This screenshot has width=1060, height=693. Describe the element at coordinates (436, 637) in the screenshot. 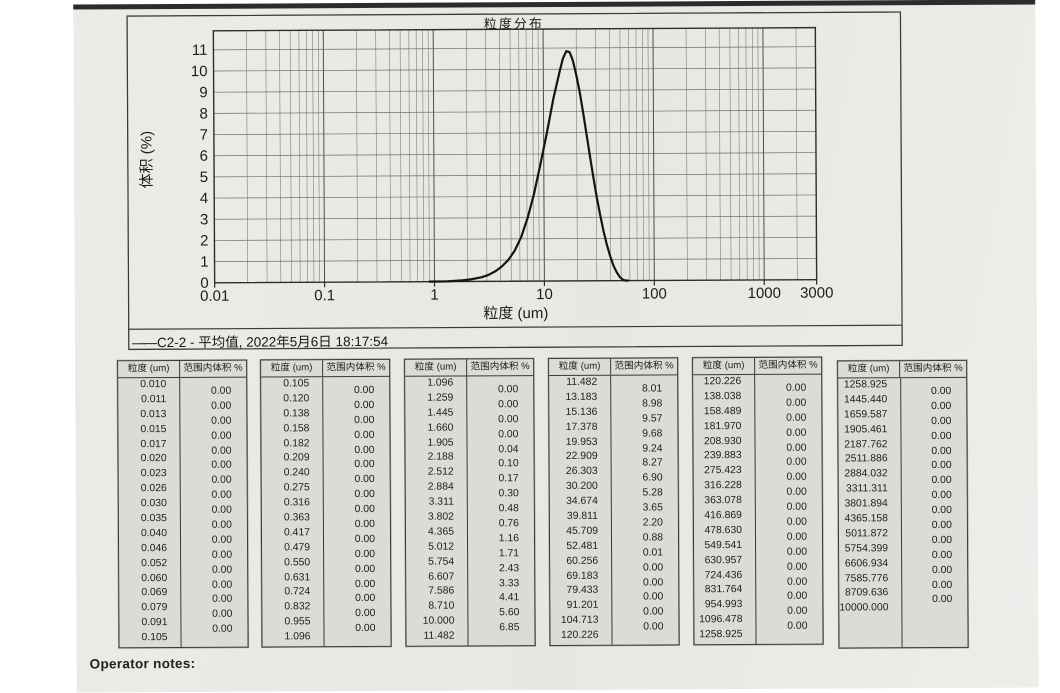

I see `size-cell: 11.482` at that location.